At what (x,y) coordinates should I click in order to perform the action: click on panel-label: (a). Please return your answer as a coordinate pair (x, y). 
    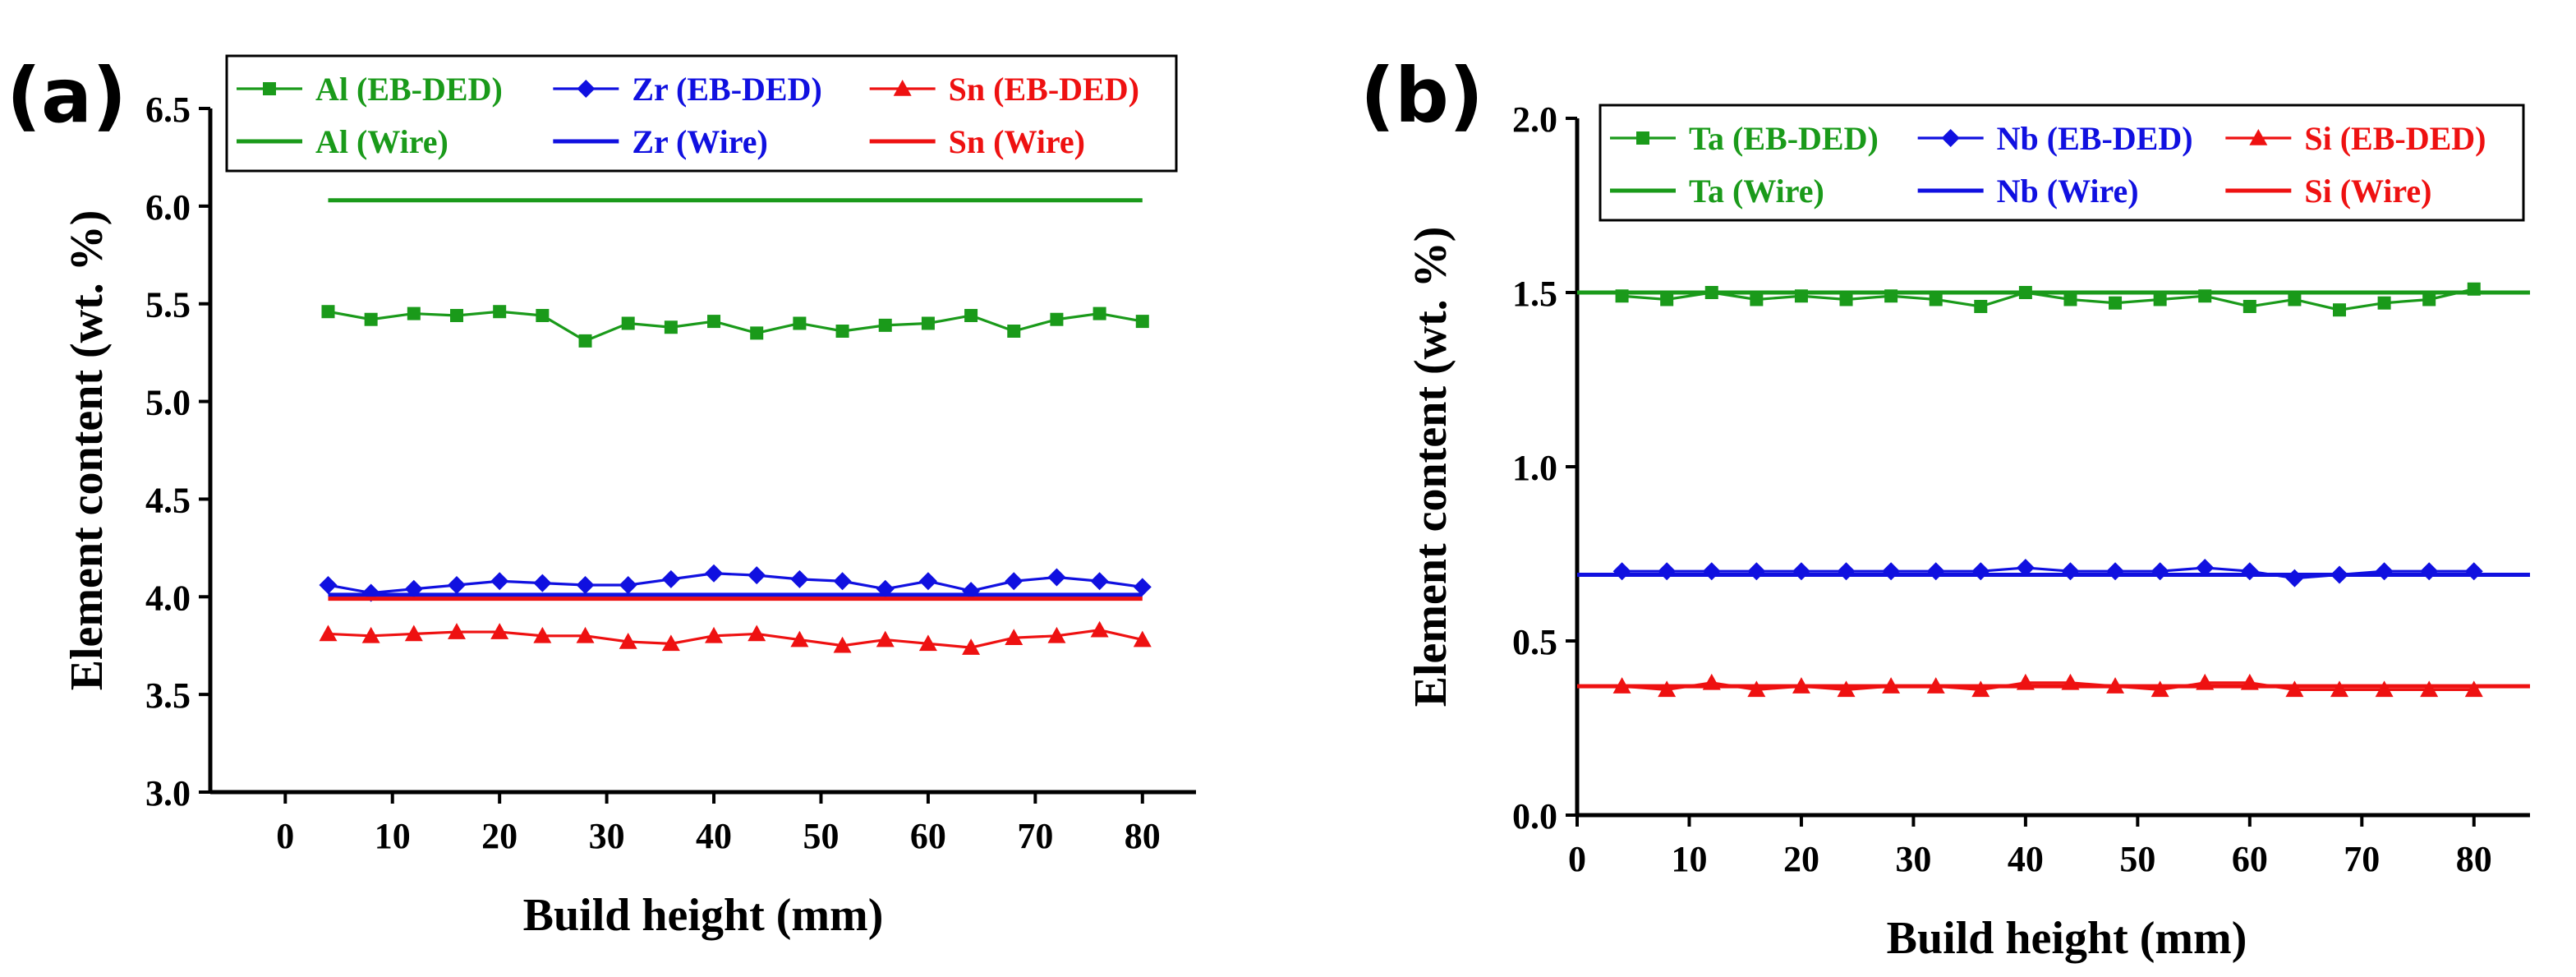
    Looking at the image, I should click on (66, 96).